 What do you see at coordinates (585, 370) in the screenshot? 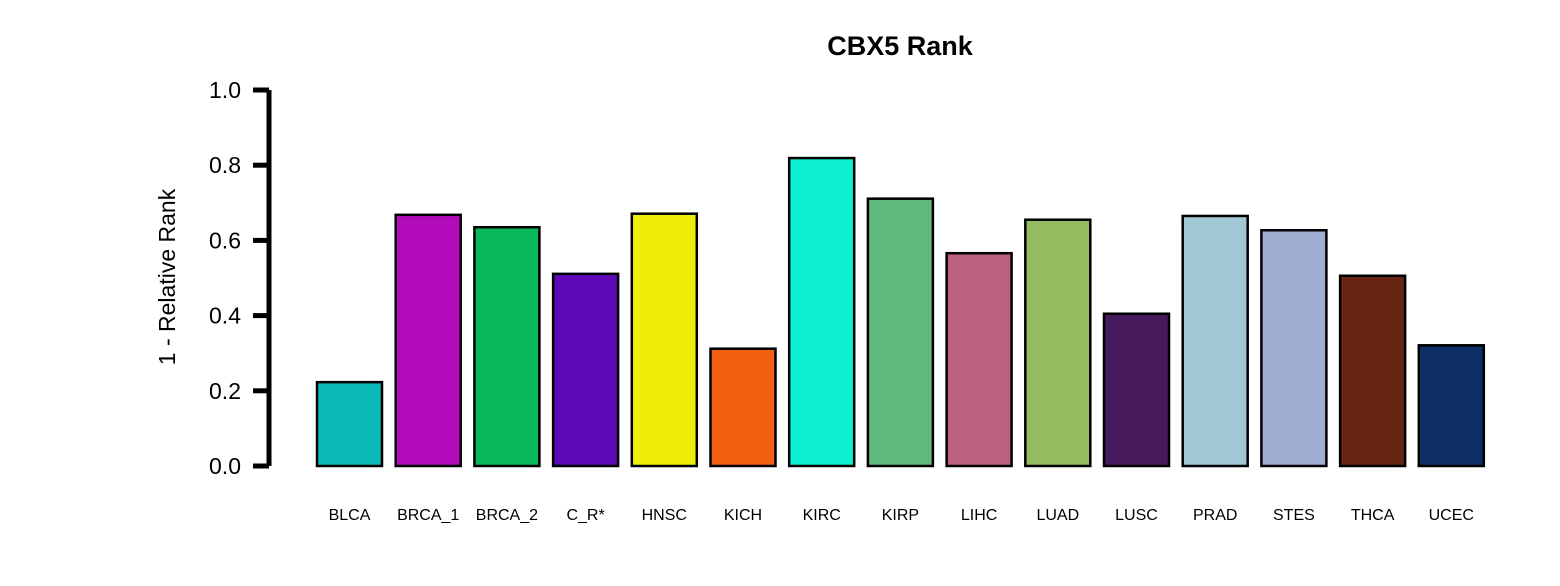
I see `bar-c-r` at bounding box center [585, 370].